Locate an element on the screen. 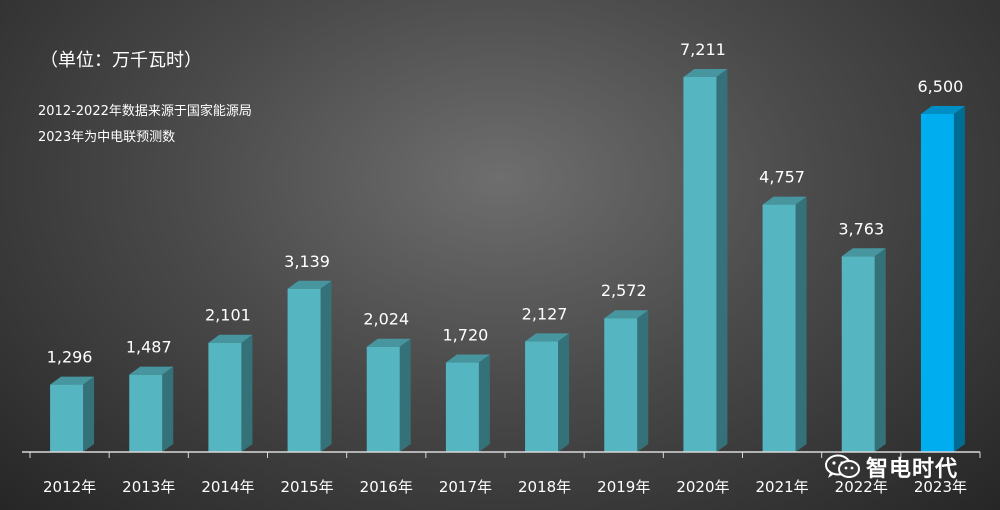  watermark-text: 智电时代 is located at coordinates (912, 469).